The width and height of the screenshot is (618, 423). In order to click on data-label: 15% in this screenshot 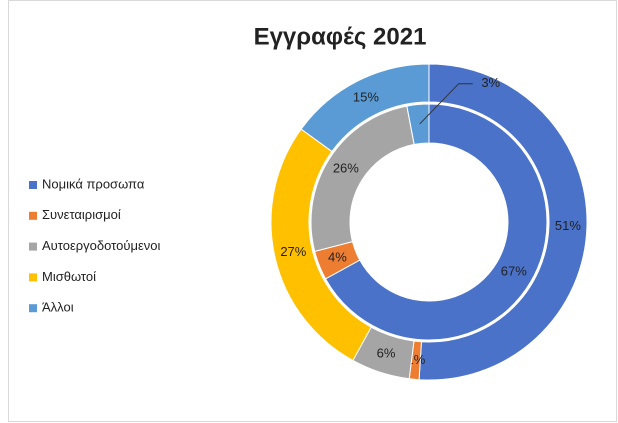, I will do `click(366, 97)`.